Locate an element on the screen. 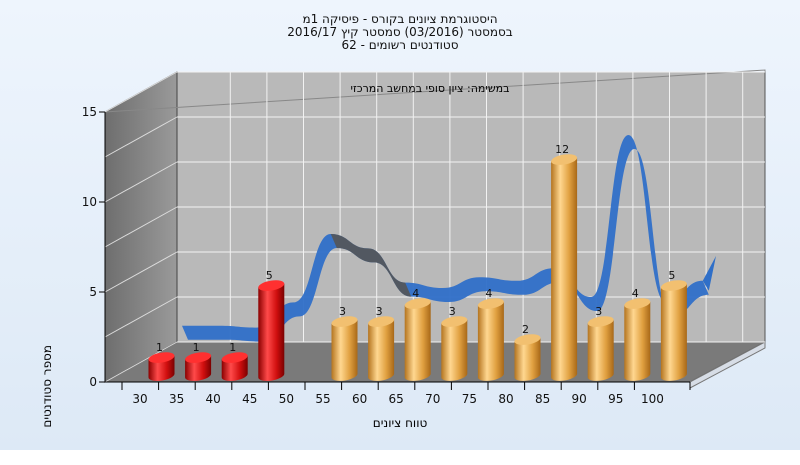 Image resolution: width=800 pixels, height=465 pixels. x-tick-label: 65 is located at coordinates (396, 399).